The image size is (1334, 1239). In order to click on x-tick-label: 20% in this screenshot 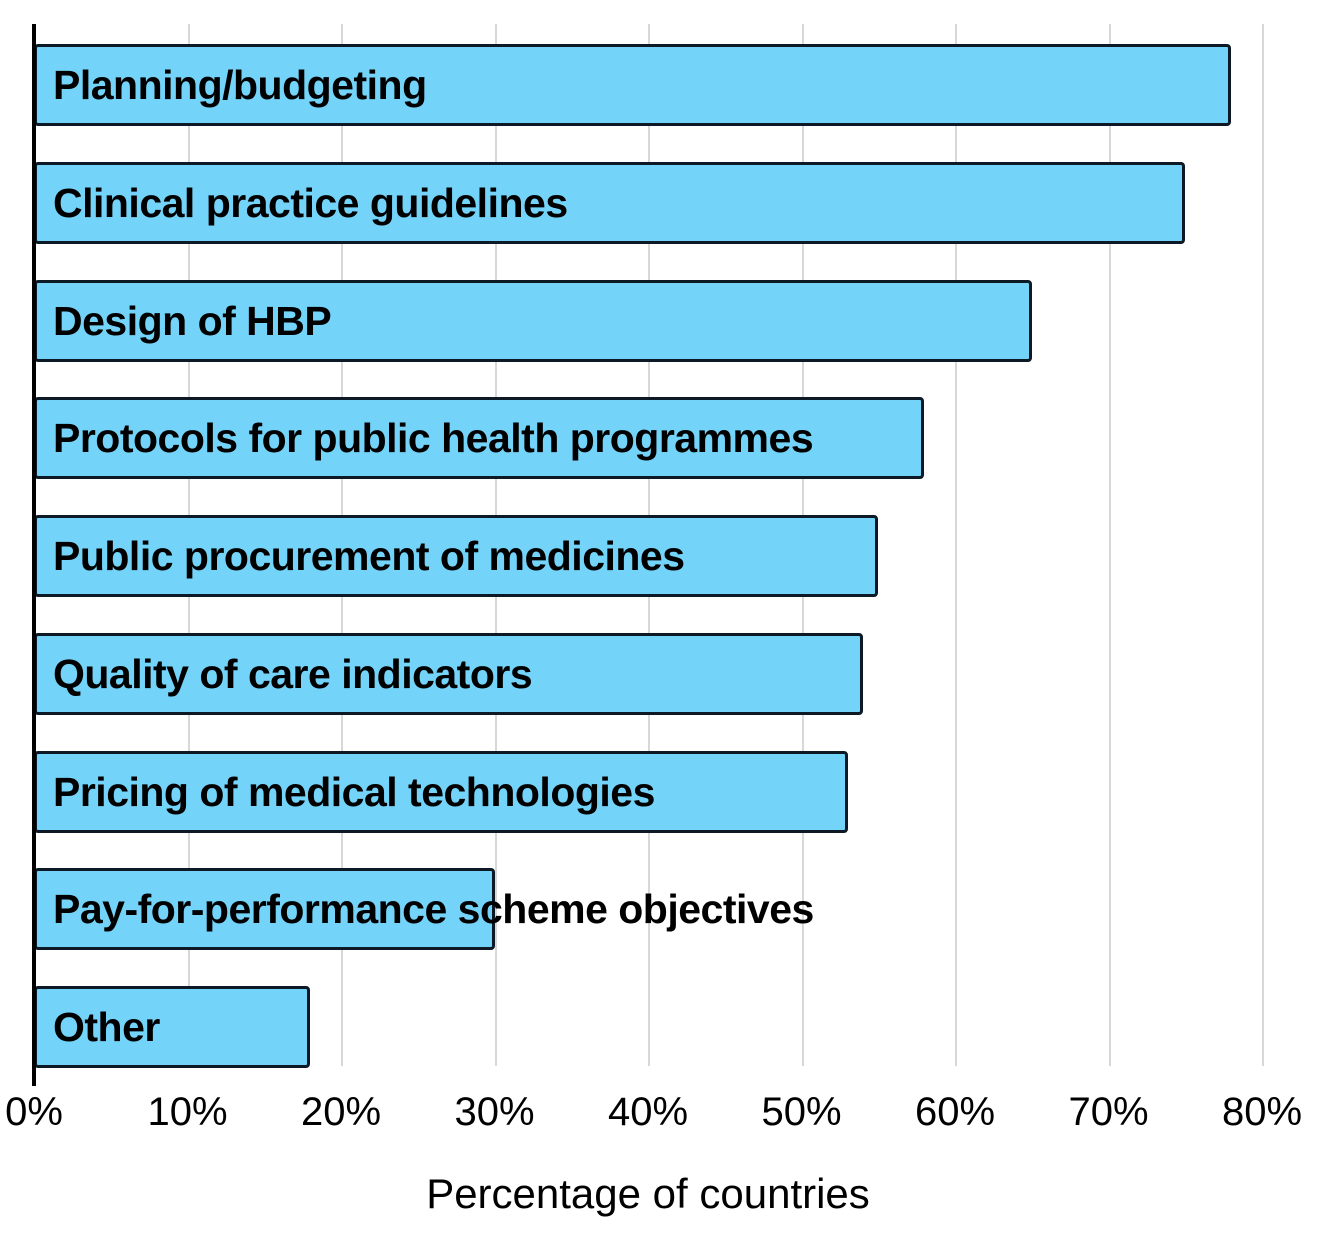, I will do `click(341, 1112)`.